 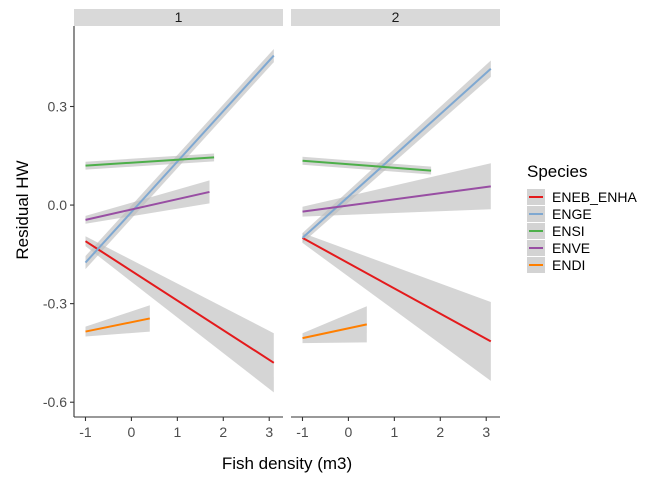 I want to click on y-tick-label: 0.0, so click(x=58, y=205).